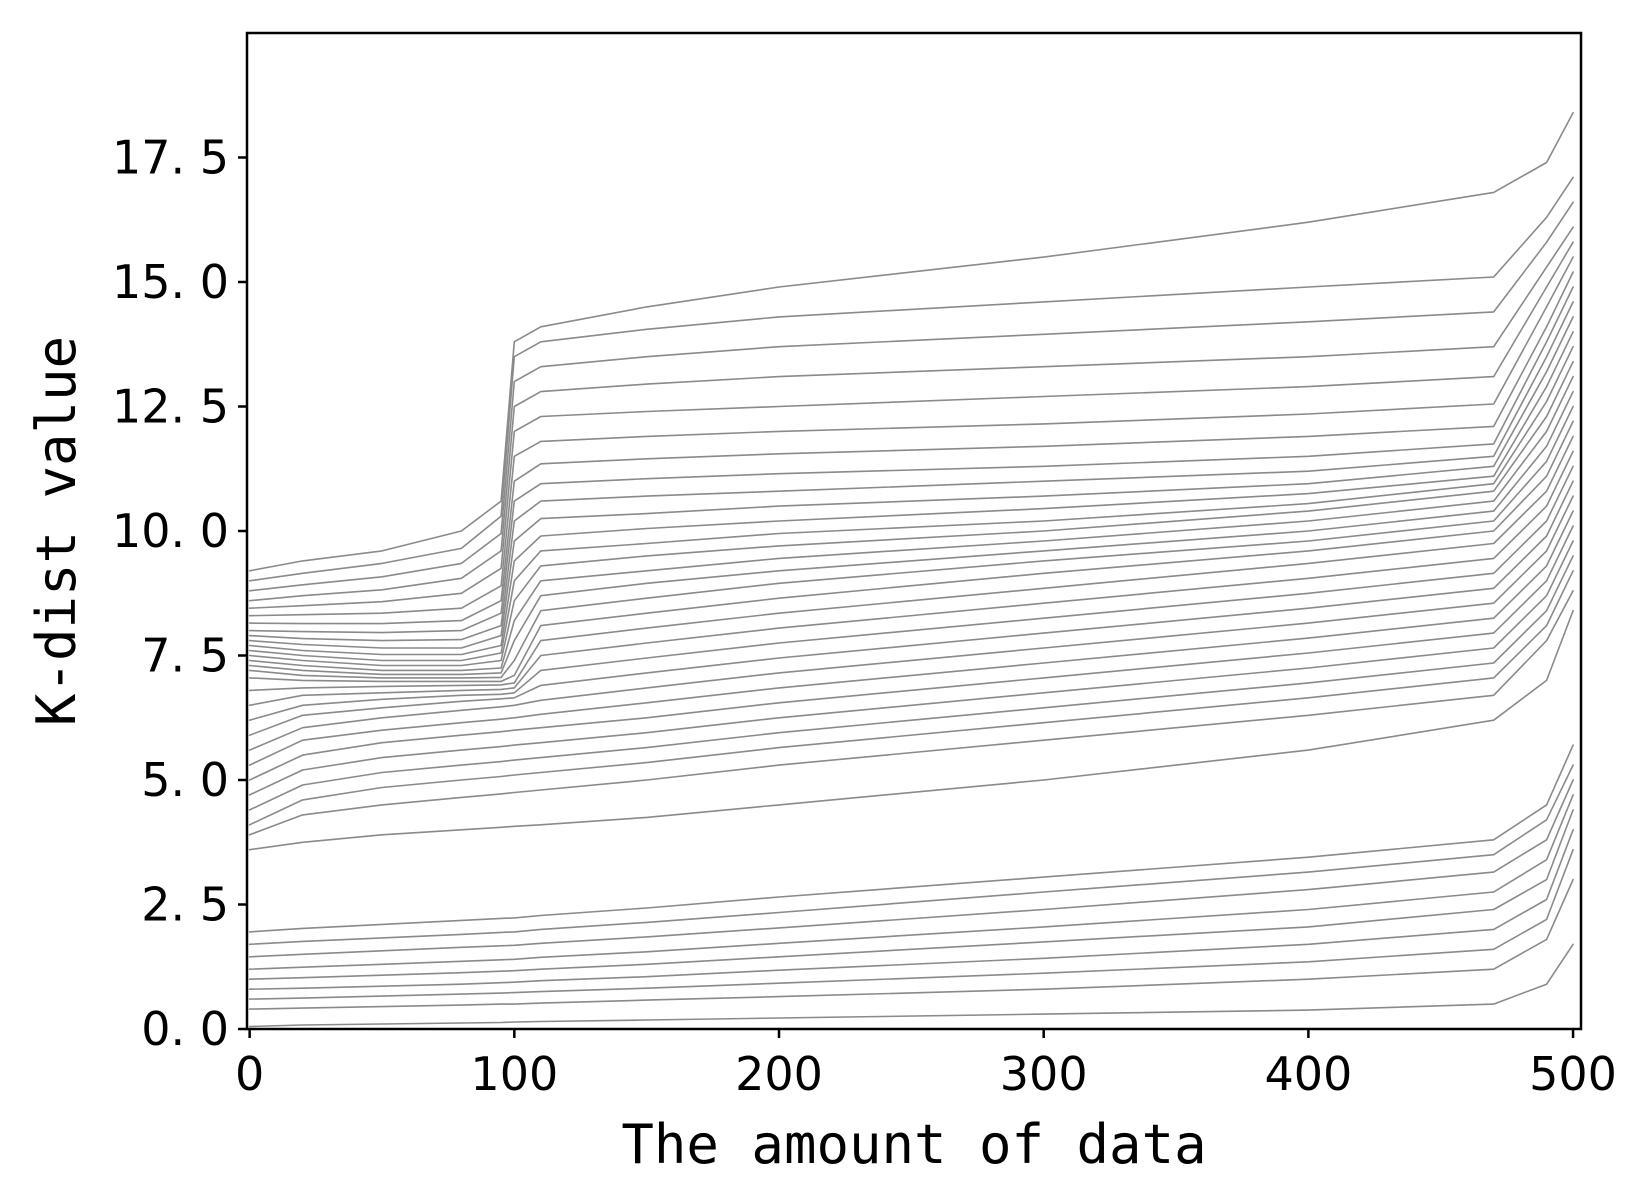 This screenshot has height=1197, width=1630. What do you see at coordinates (185, 905) in the screenshot?
I see `y-tick-label: 2. 5` at bounding box center [185, 905].